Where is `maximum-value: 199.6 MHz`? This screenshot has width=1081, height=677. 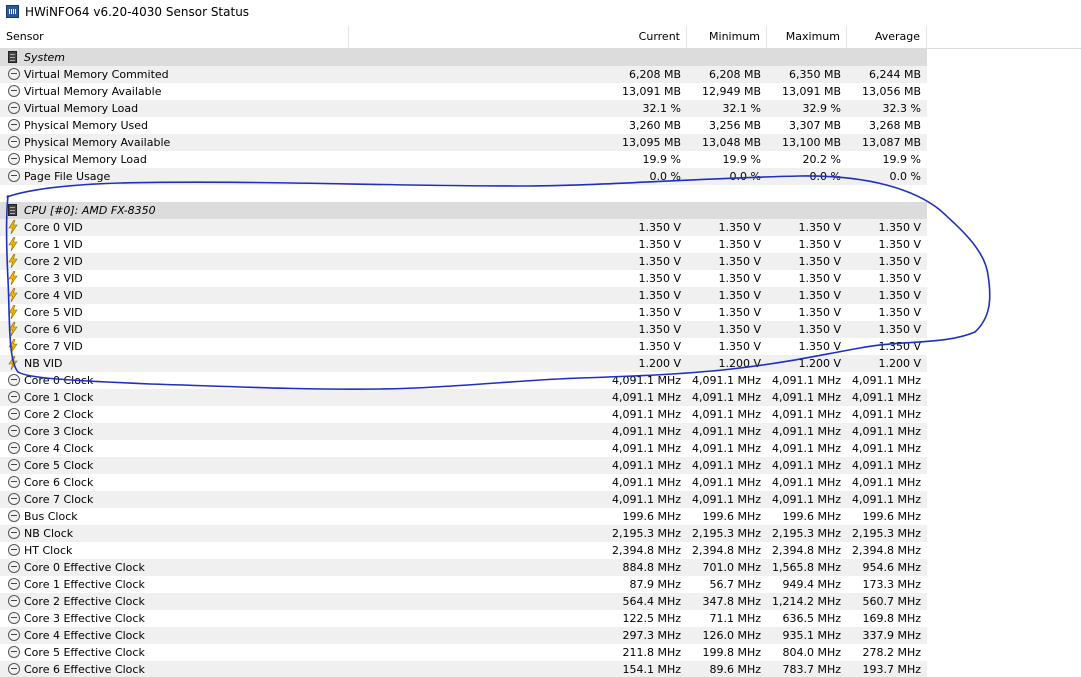
maximum-value: 199.6 MHz is located at coordinates (811, 516).